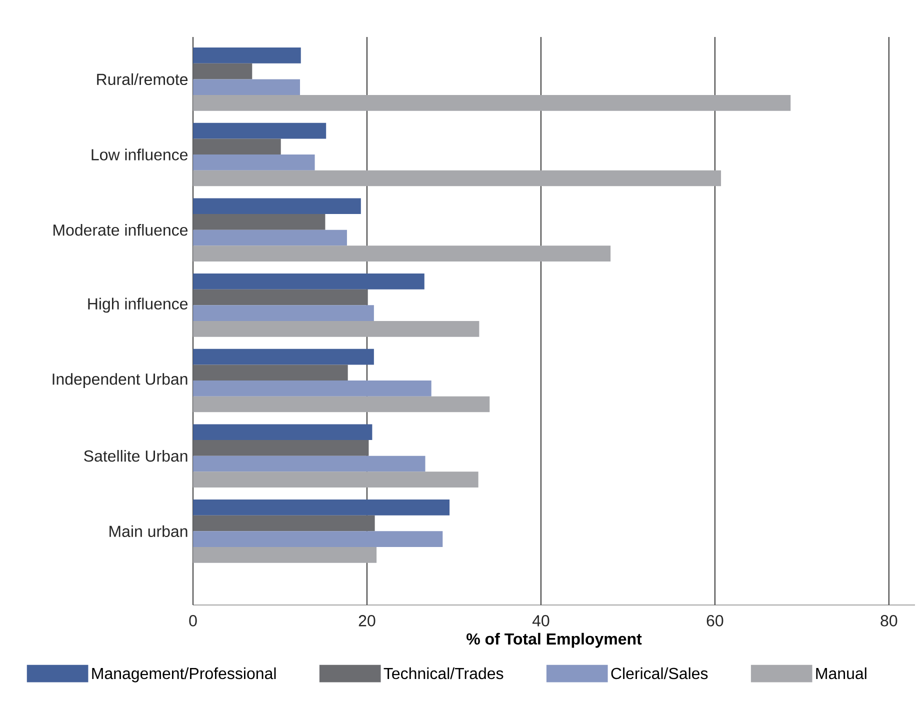 Image resolution: width=920 pixels, height=708 pixels. What do you see at coordinates (142, 79) in the screenshot?
I see `y-tick-label: Rural/remote` at bounding box center [142, 79].